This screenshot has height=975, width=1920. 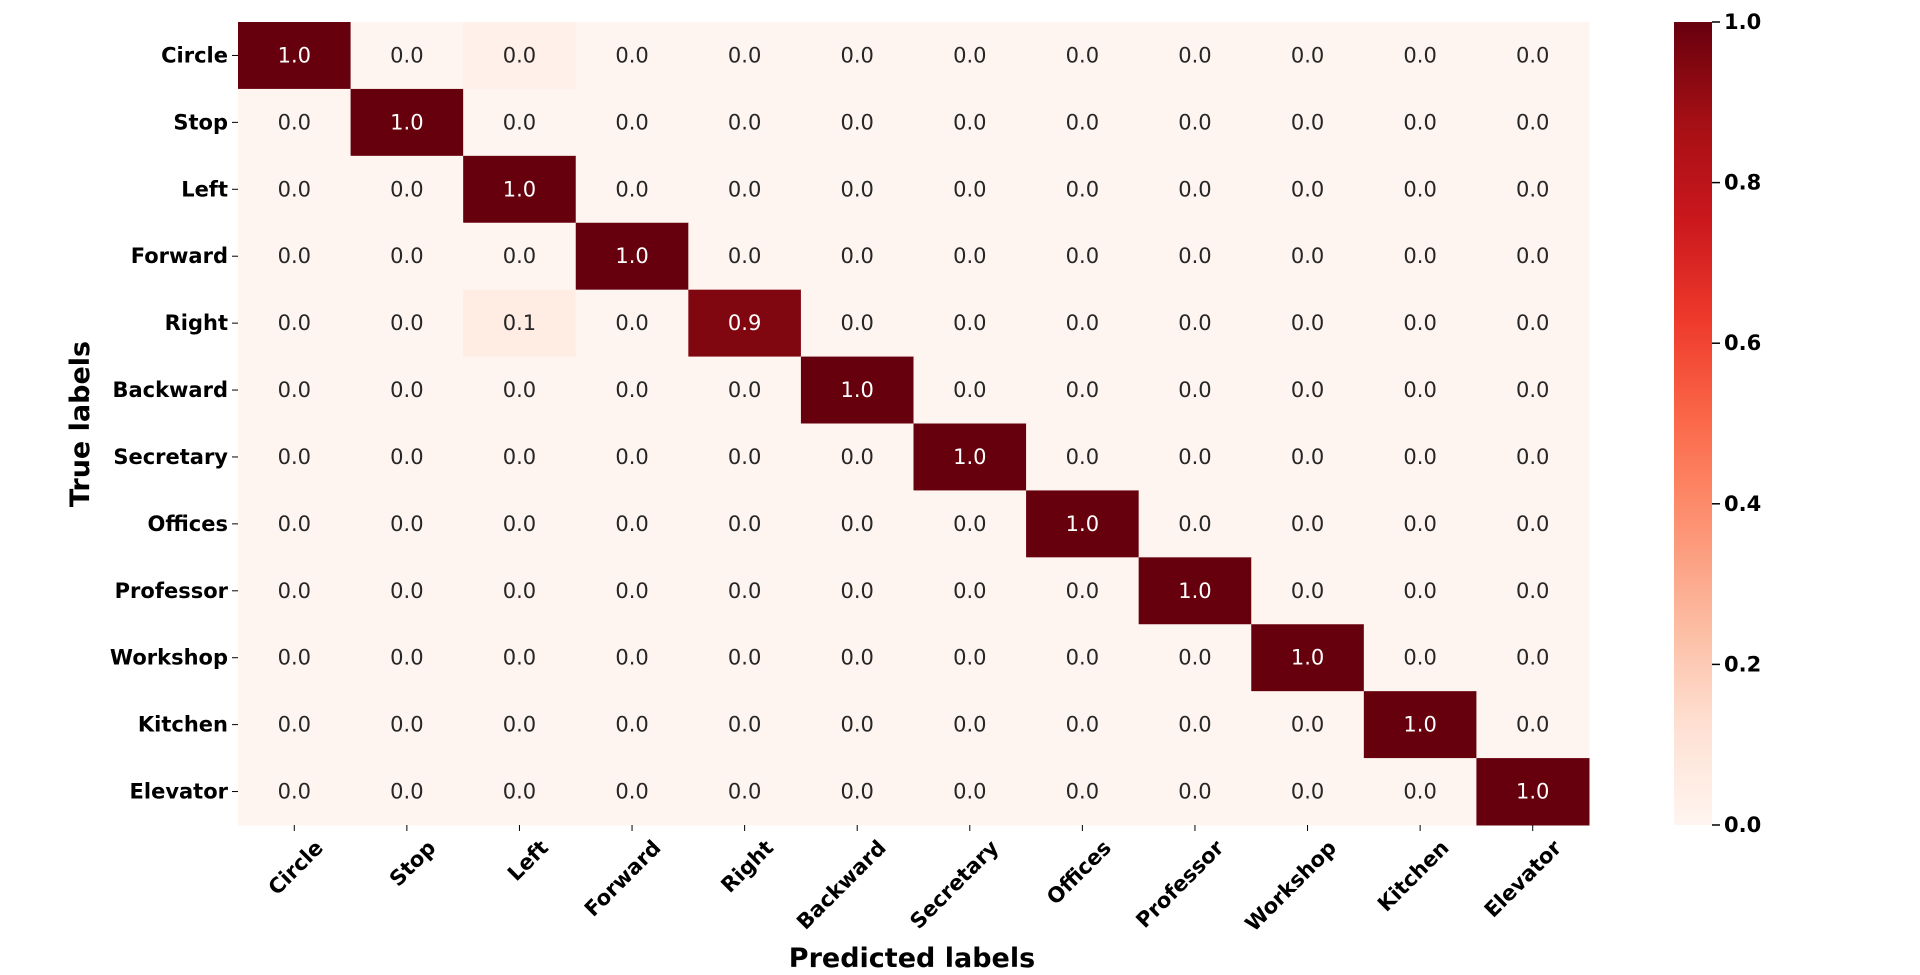 I want to click on heatmap-cell-elevator-workshop, so click(x=1308, y=792).